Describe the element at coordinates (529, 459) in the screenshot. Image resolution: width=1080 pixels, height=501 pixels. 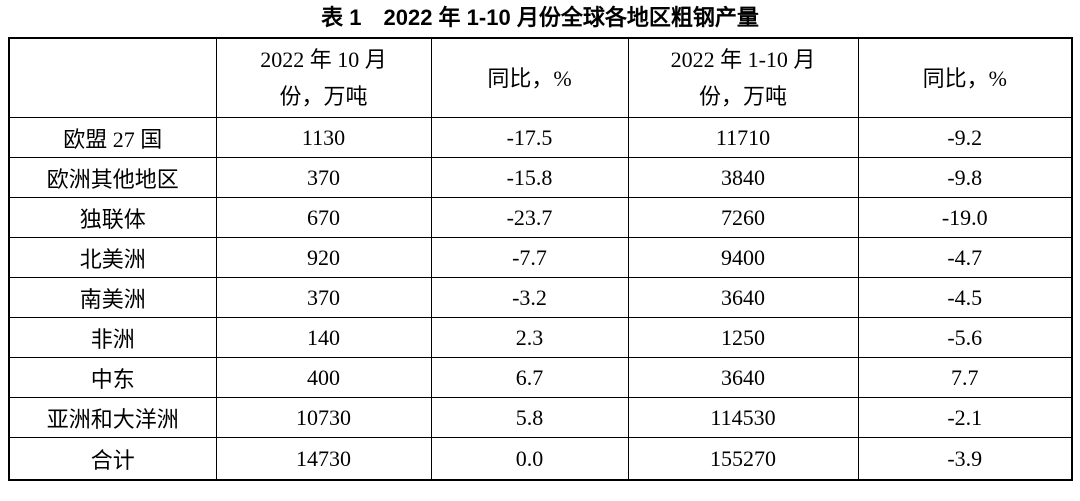
I see `value-cell: 0.0` at that location.